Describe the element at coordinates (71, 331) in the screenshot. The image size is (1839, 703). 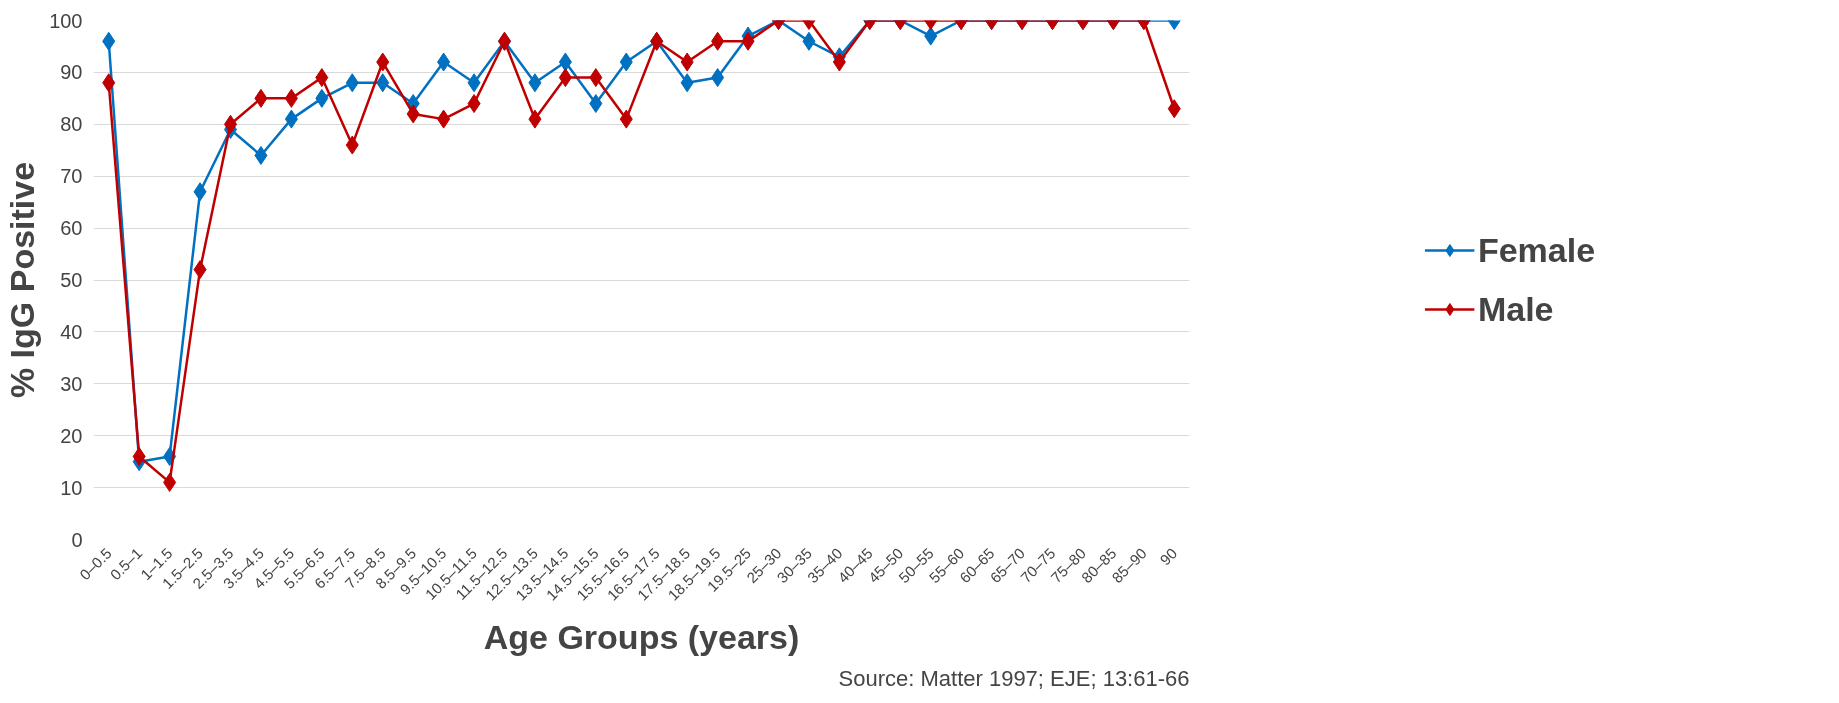
I see `y-tick-label: 40` at that location.